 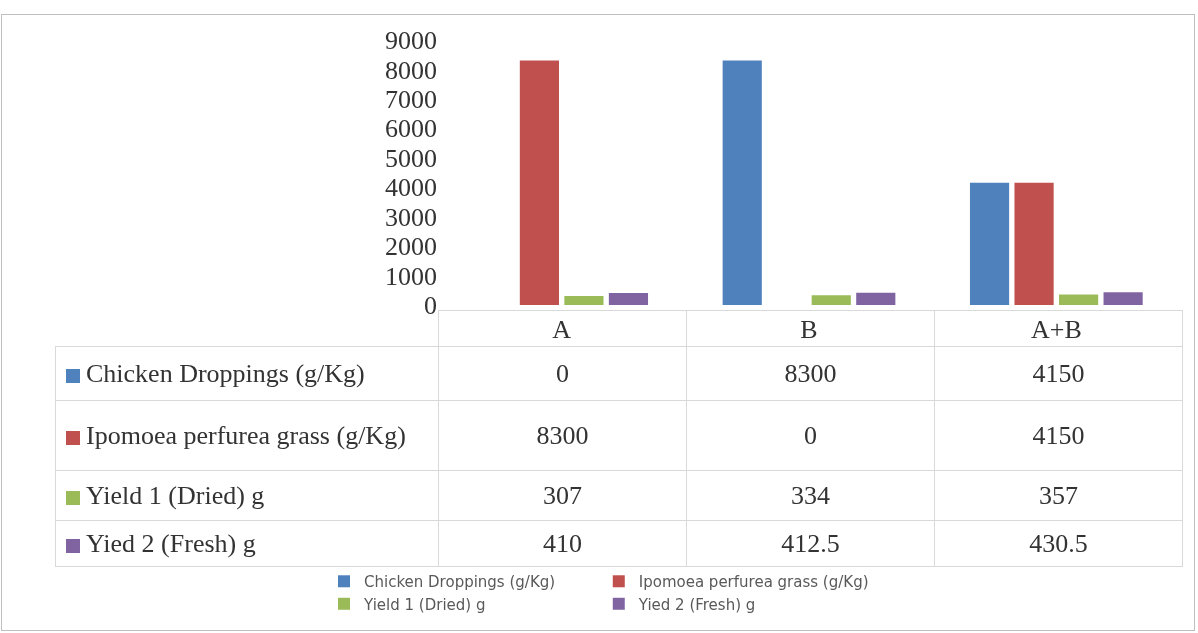 What do you see at coordinates (1056, 329) in the screenshot?
I see `x-tick-label: A+B` at bounding box center [1056, 329].